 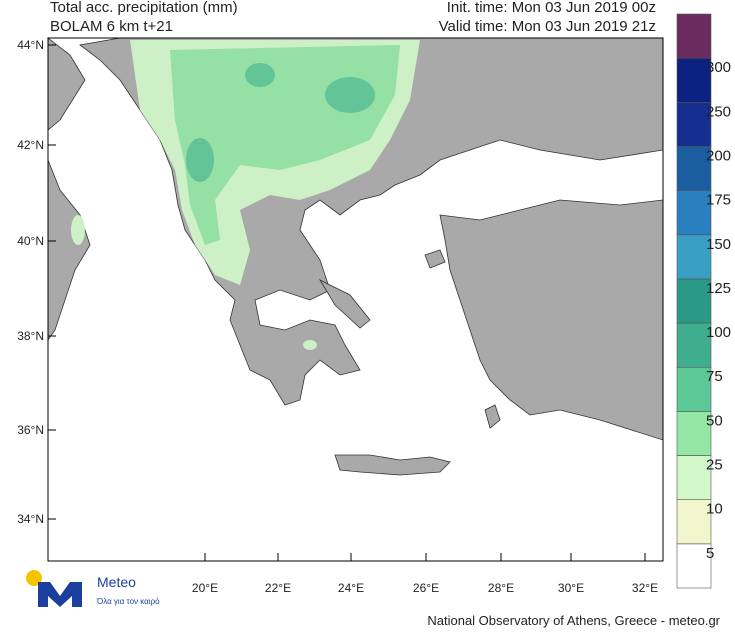 I want to click on lon-label: 20°E, so click(x=205, y=588).